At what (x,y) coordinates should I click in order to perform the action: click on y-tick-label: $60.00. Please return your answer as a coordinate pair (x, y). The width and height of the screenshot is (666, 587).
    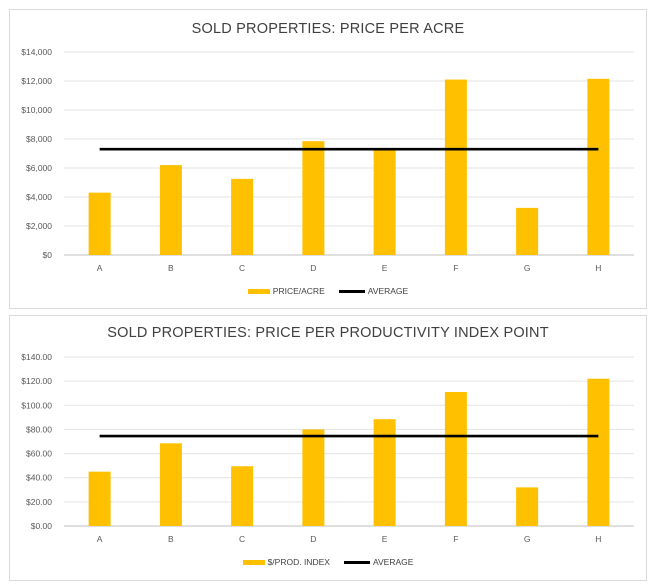
    Looking at the image, I should click on (39, 454).